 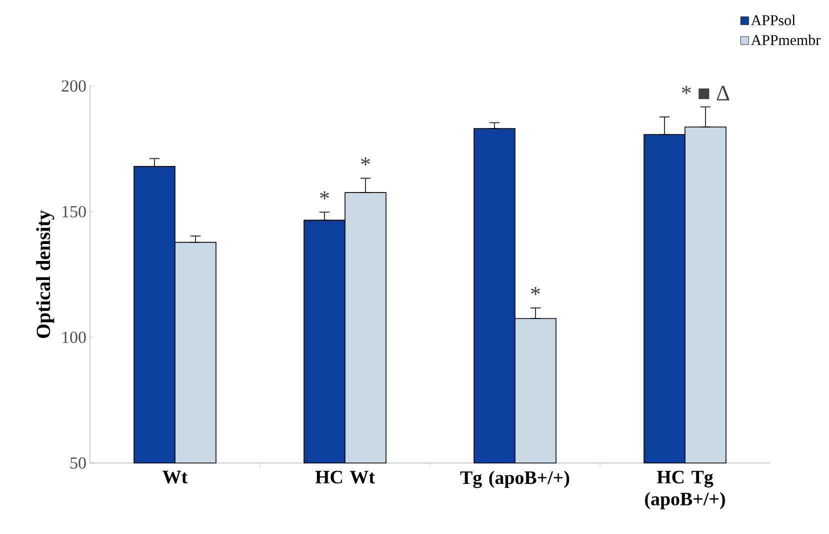 What do you see at coordinates (74, 212) in the screenshot?
I see `y-tick-label: 150` at bounding box center [74, 212].